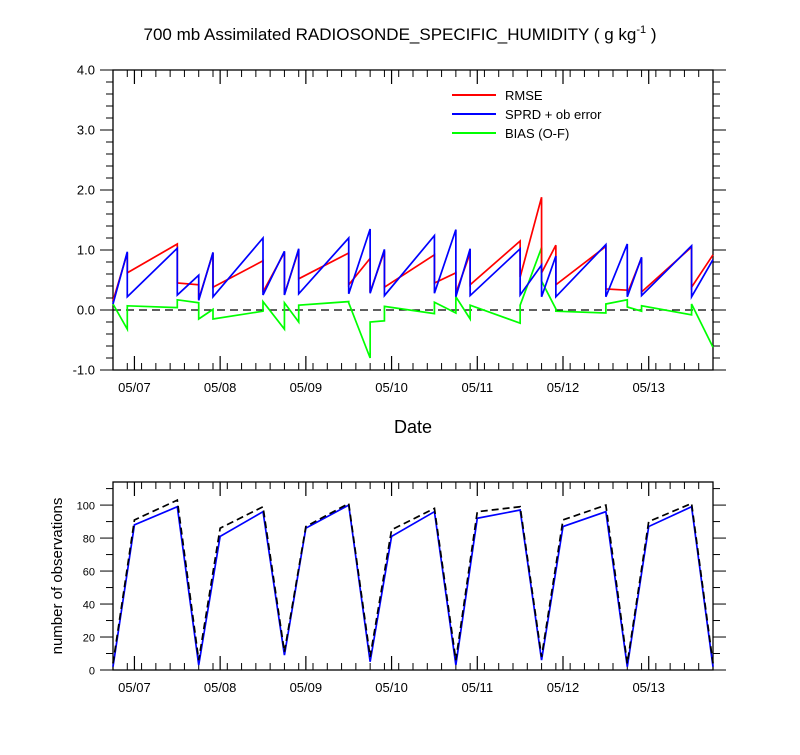 The image size is (800, 755). What do you see at coordinates (651, 34) in the screenshot?
I see `chart-title-end: )` at bounding box center [651, 34].